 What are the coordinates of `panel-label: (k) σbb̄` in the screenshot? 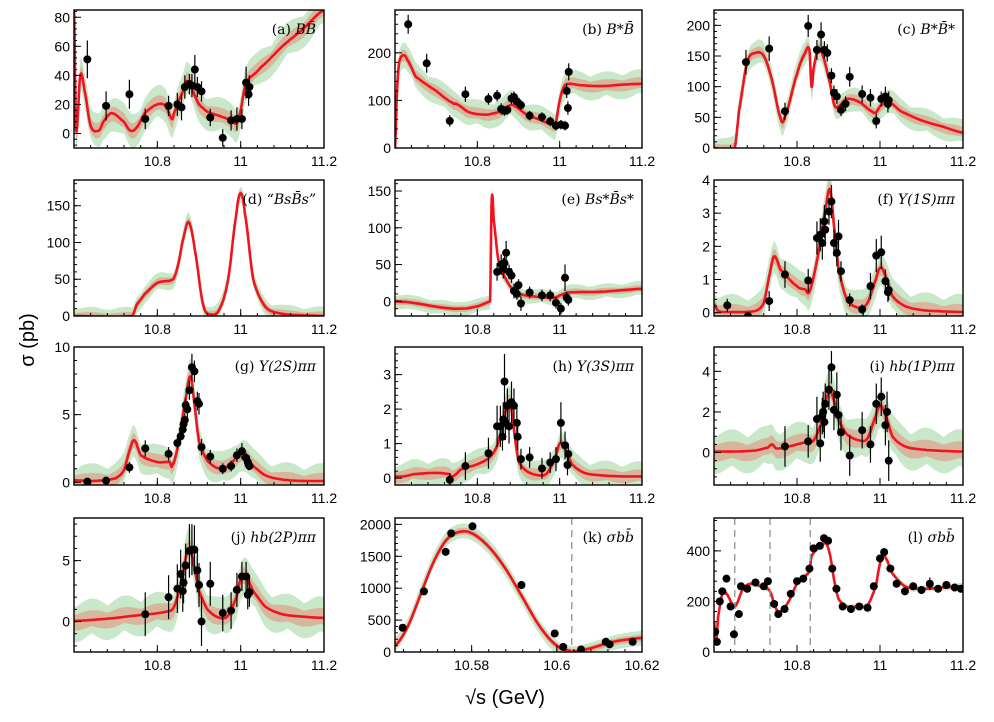 It's located at (608, 537).